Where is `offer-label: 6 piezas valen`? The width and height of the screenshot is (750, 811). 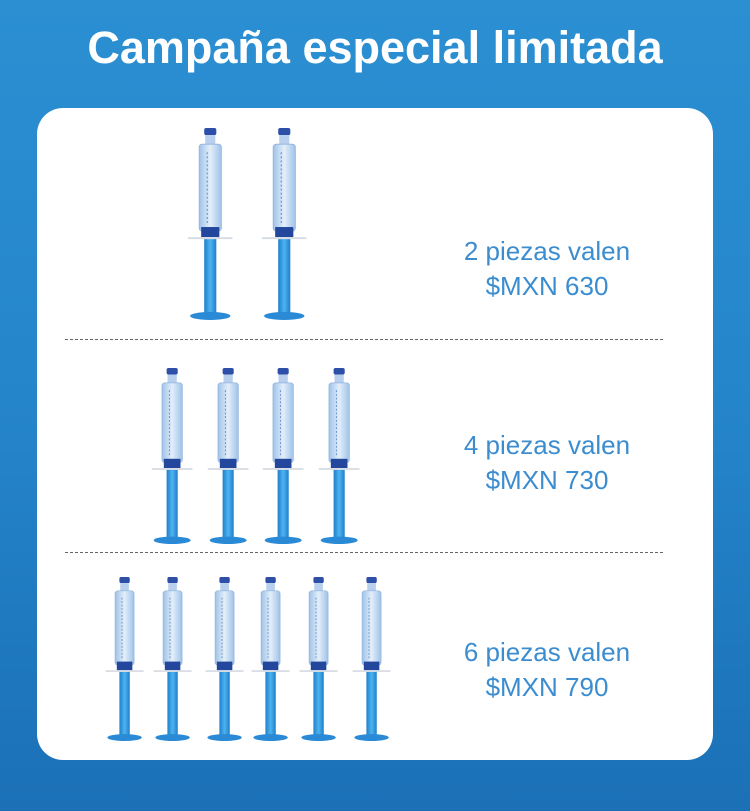
offer-label: 6 piezas valen is located at coordinates (547, 652).